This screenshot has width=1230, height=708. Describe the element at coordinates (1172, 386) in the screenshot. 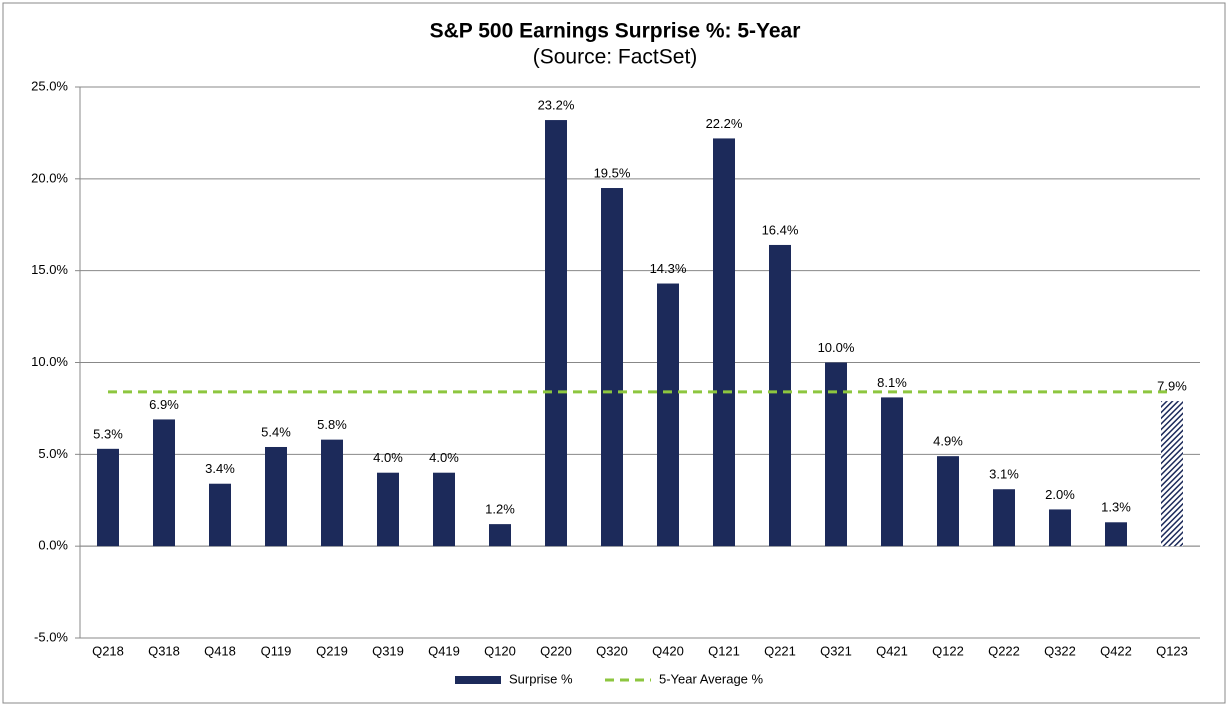

I see `data-label: 7.9%` at that location.